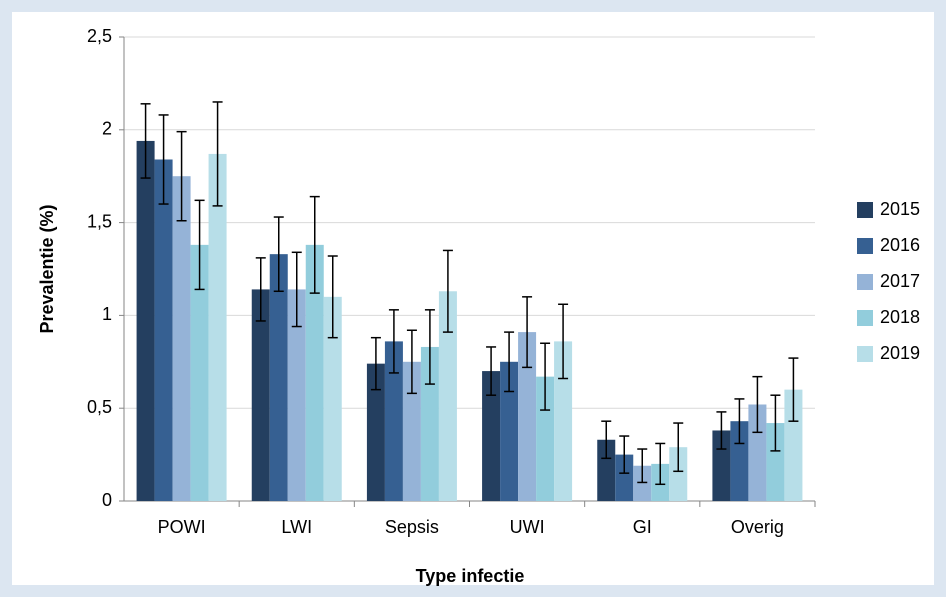 The width and height of the screenshot is (946, 602). I want to click on x-tick-label: LWI, so click(296, 527).